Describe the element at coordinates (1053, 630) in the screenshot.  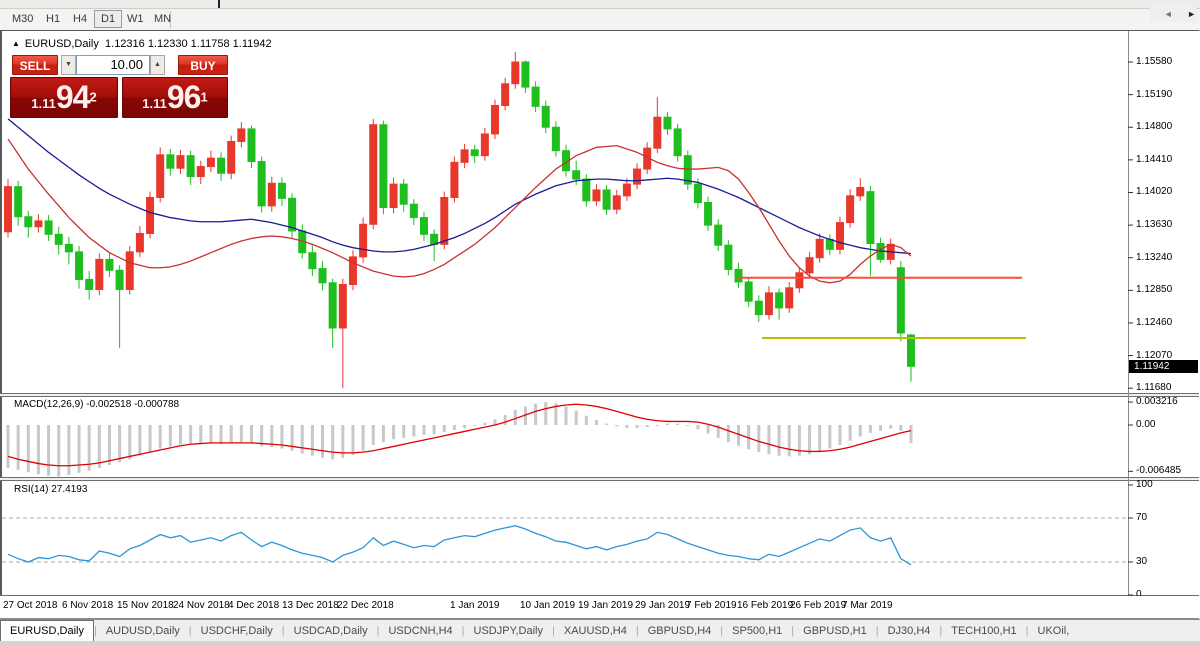
I see `chart-tab-ukoil-: UKOil,` at that location.